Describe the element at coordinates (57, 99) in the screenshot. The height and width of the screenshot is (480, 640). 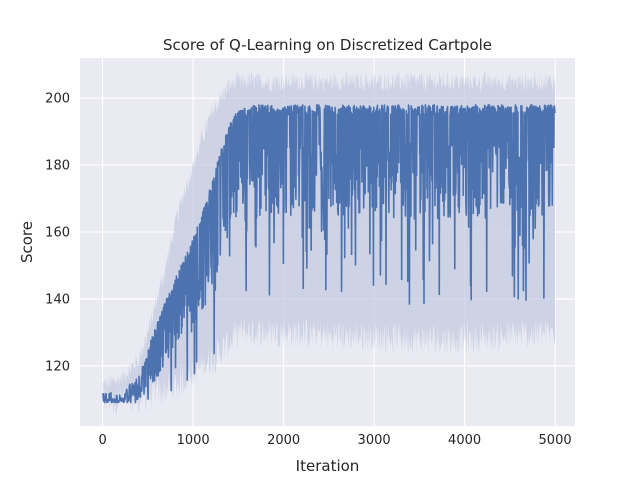
I see `y-tick-label: 200` at that location.